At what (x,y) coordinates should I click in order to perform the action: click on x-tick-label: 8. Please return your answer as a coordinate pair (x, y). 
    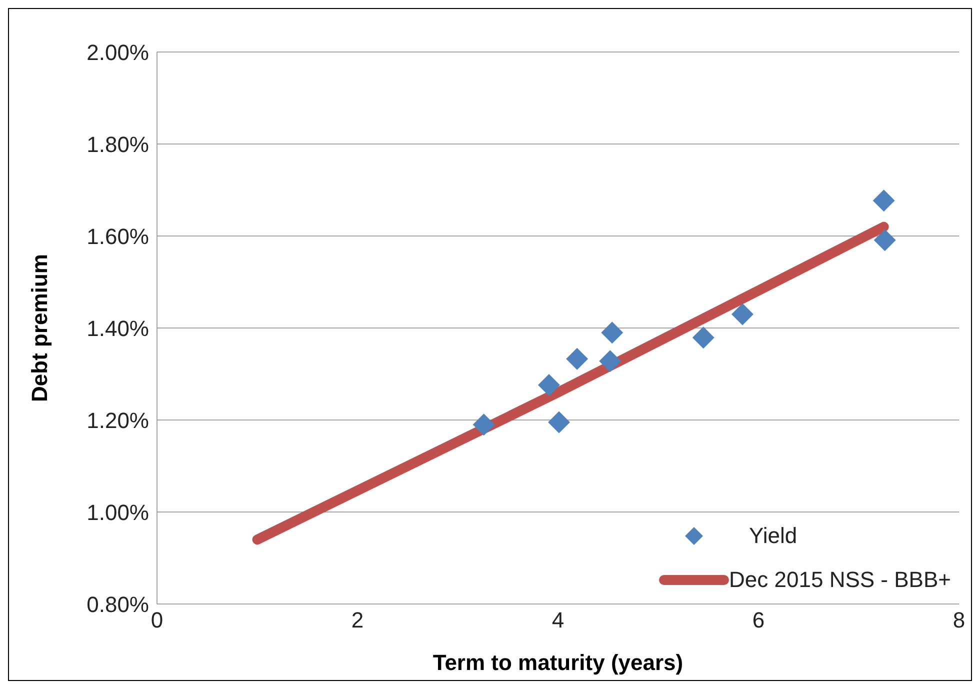
    Looking at the image, I should click on (959, 620).